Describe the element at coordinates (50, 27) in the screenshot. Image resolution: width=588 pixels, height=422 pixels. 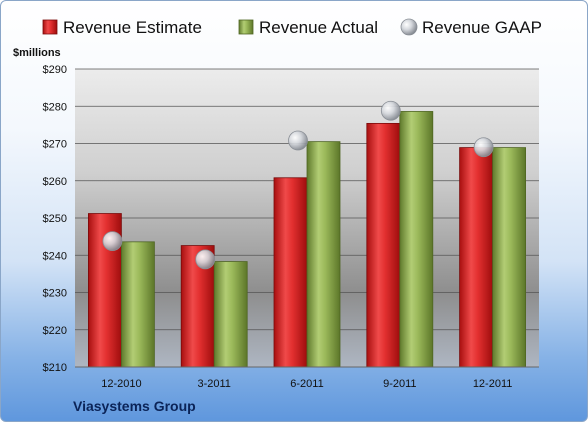
I see `legend-swatch-estimate` at that location.